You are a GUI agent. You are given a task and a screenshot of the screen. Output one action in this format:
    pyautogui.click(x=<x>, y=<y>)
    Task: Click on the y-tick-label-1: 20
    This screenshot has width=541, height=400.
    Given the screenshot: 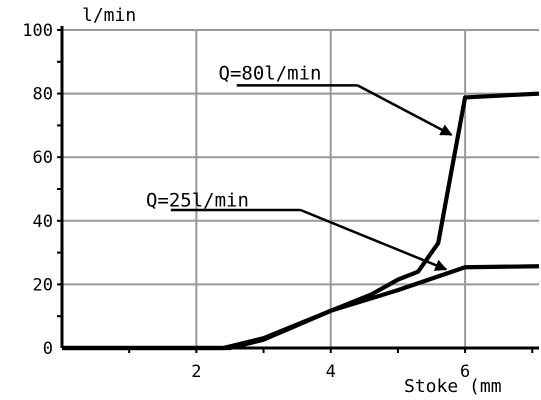 What is the action you would take?
    pyautogui.click(x=43, y=285)
    